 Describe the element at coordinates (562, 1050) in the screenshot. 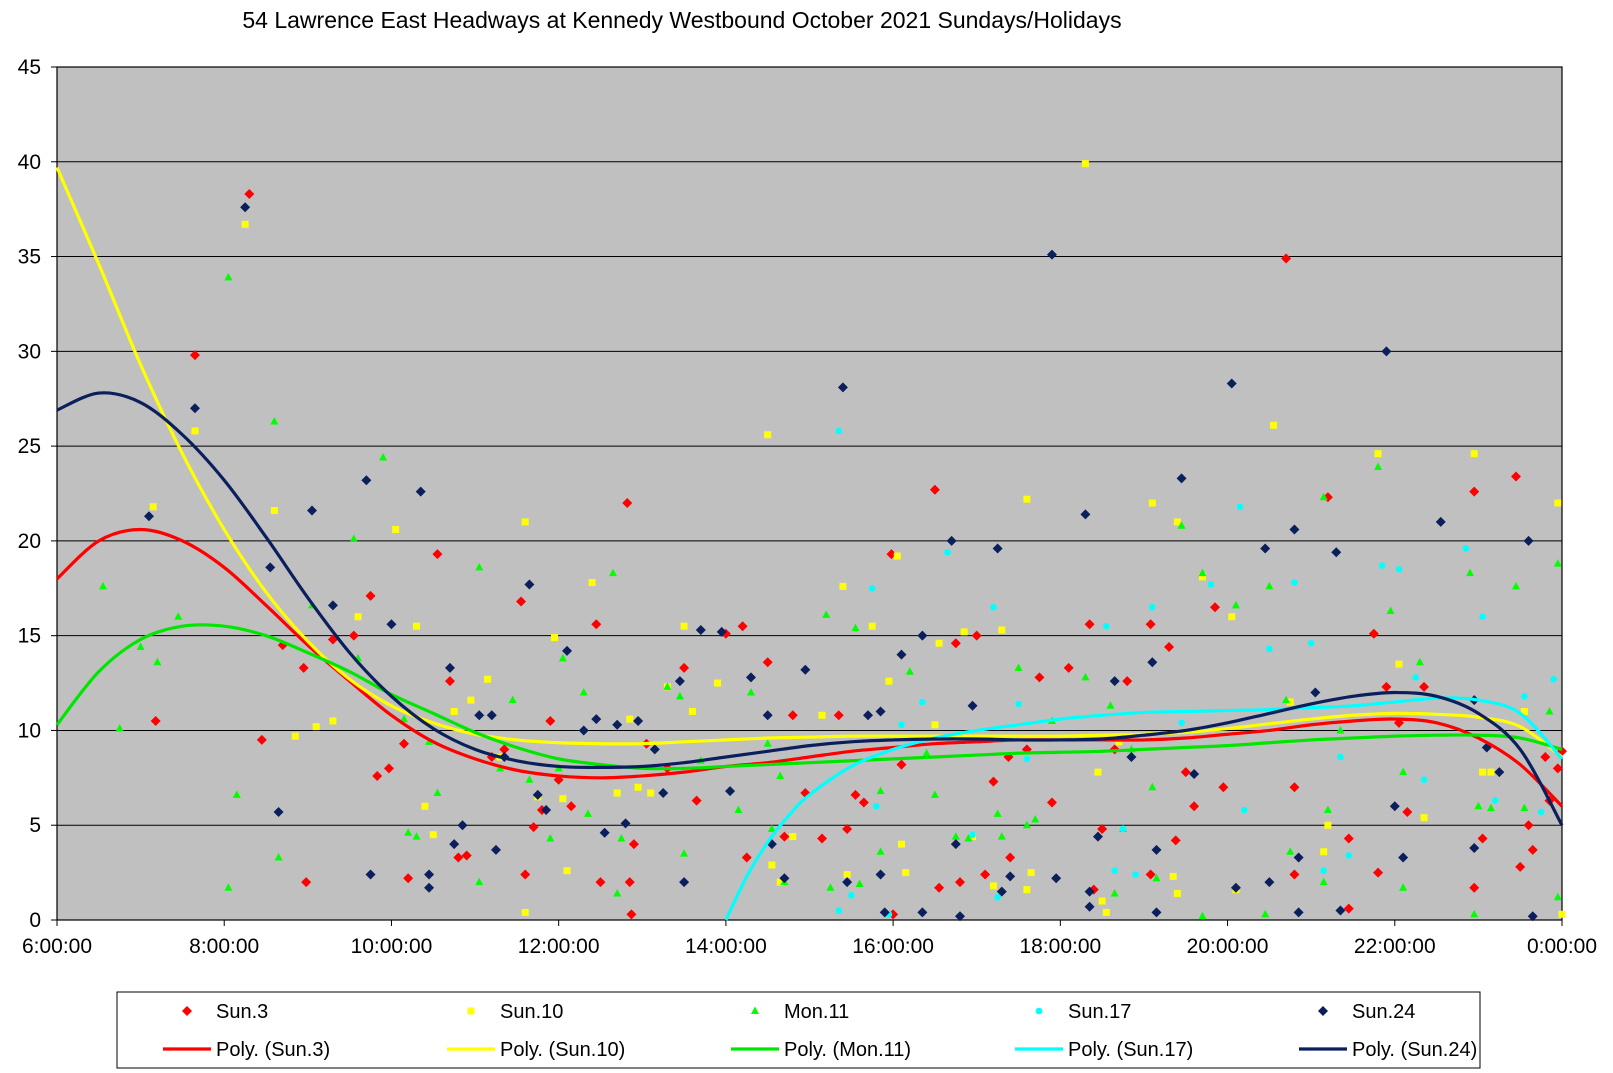

I see `legend-entry: Poly. (Sun.10)` at that location.